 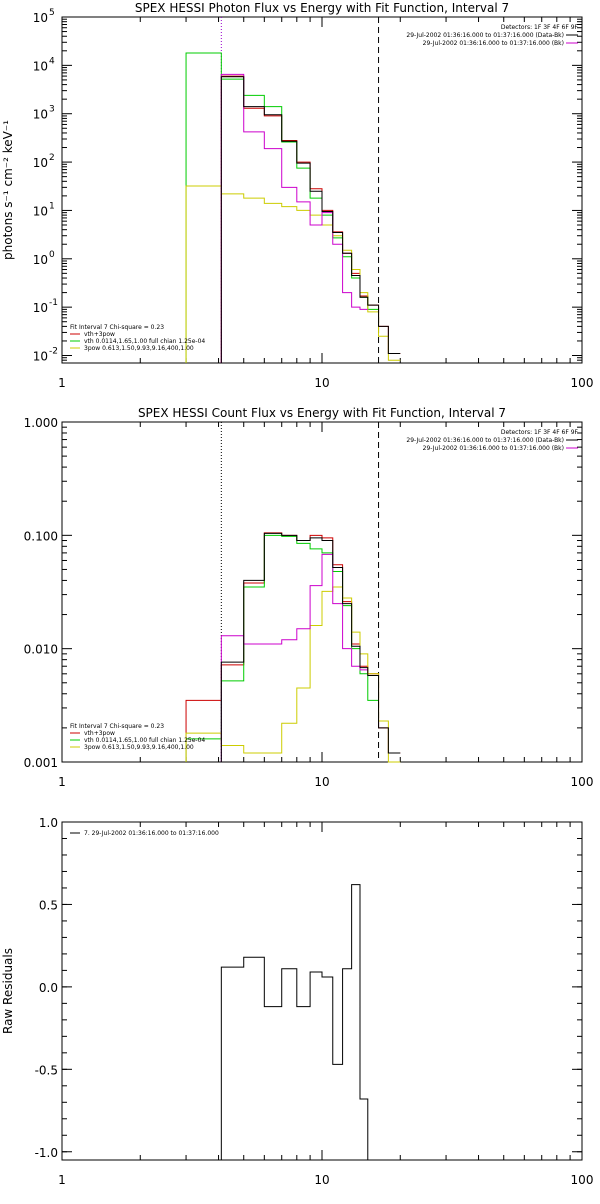 I want to click on y-tick-exponent: -1, so click(x=53, y=303).